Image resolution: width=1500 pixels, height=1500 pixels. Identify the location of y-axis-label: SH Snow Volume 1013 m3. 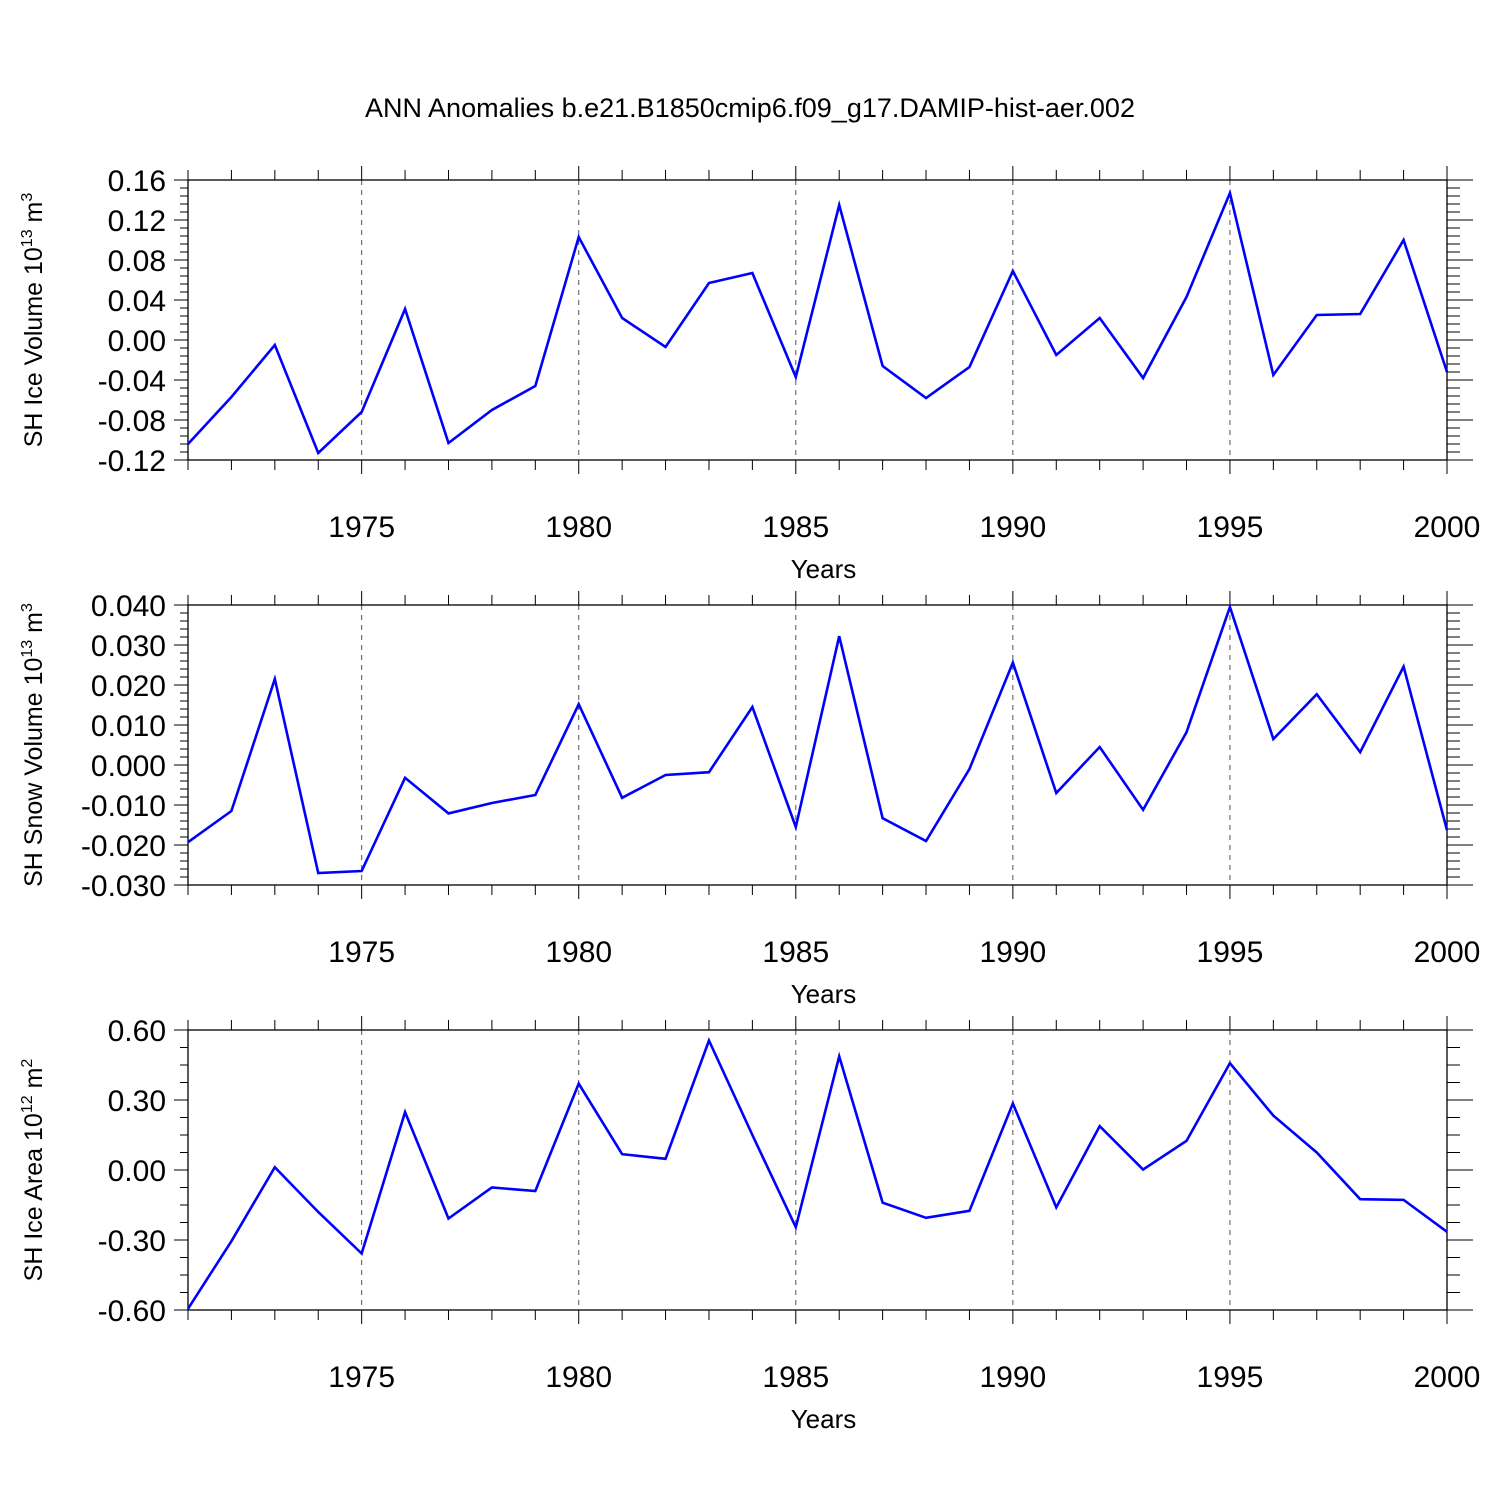
(33, 745).